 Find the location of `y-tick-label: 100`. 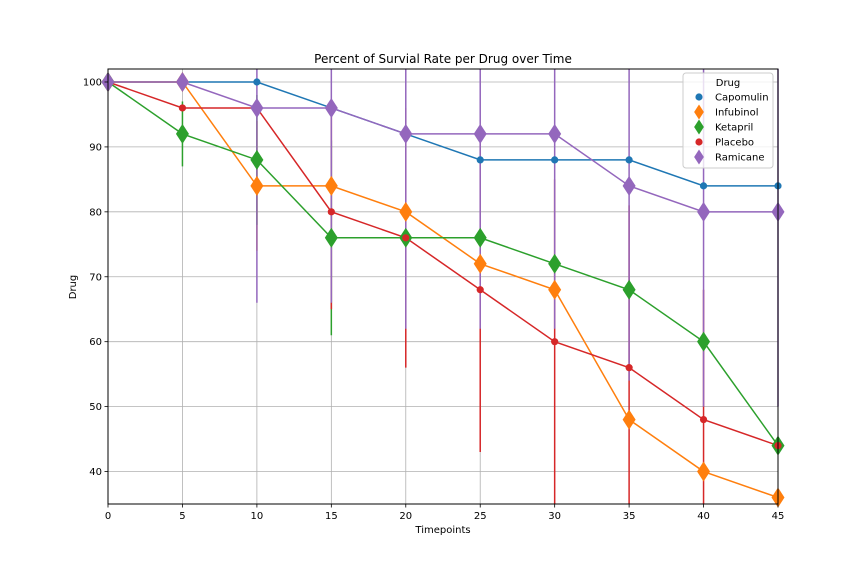

y-tick-label: 100 is located at coordinates (92, 82).